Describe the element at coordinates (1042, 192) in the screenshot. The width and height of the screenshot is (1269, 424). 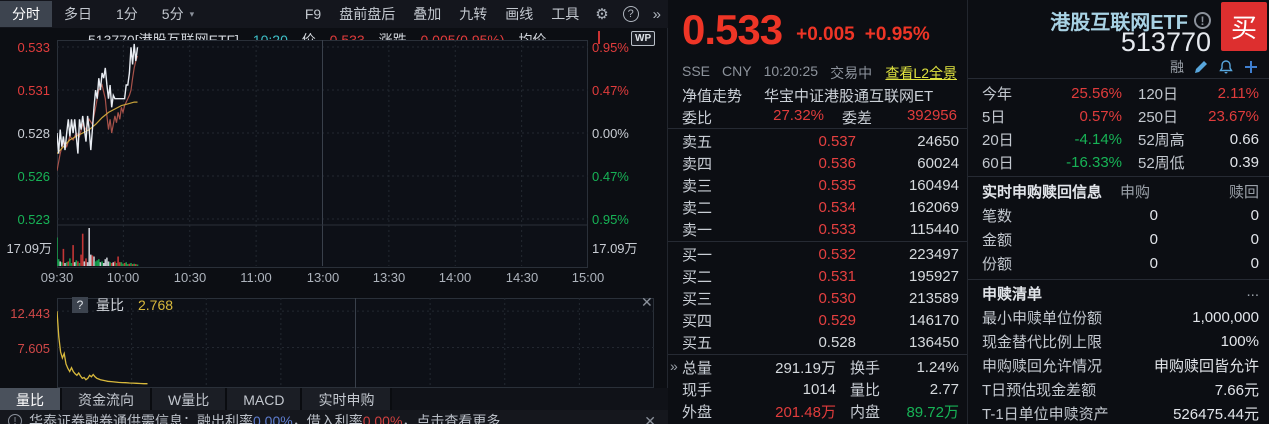
I see `section-title: 实时申购赎回信息` at that location.